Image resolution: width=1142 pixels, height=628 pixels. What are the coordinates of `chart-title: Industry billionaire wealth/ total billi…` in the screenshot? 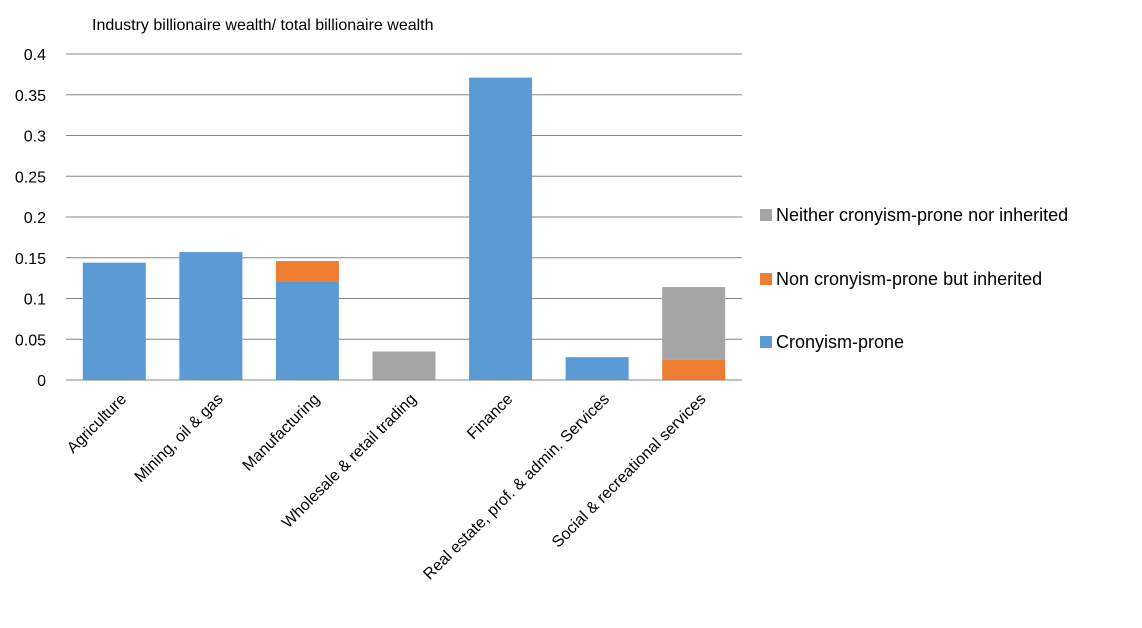 It's located at (263, 25).